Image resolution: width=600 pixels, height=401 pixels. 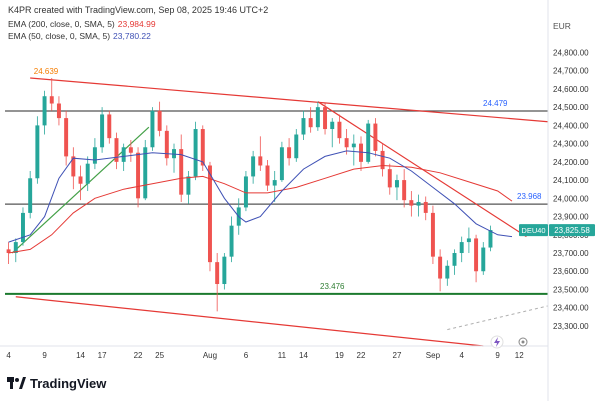 I want to click on level-label: 24.479, so click(x=495, y=103).